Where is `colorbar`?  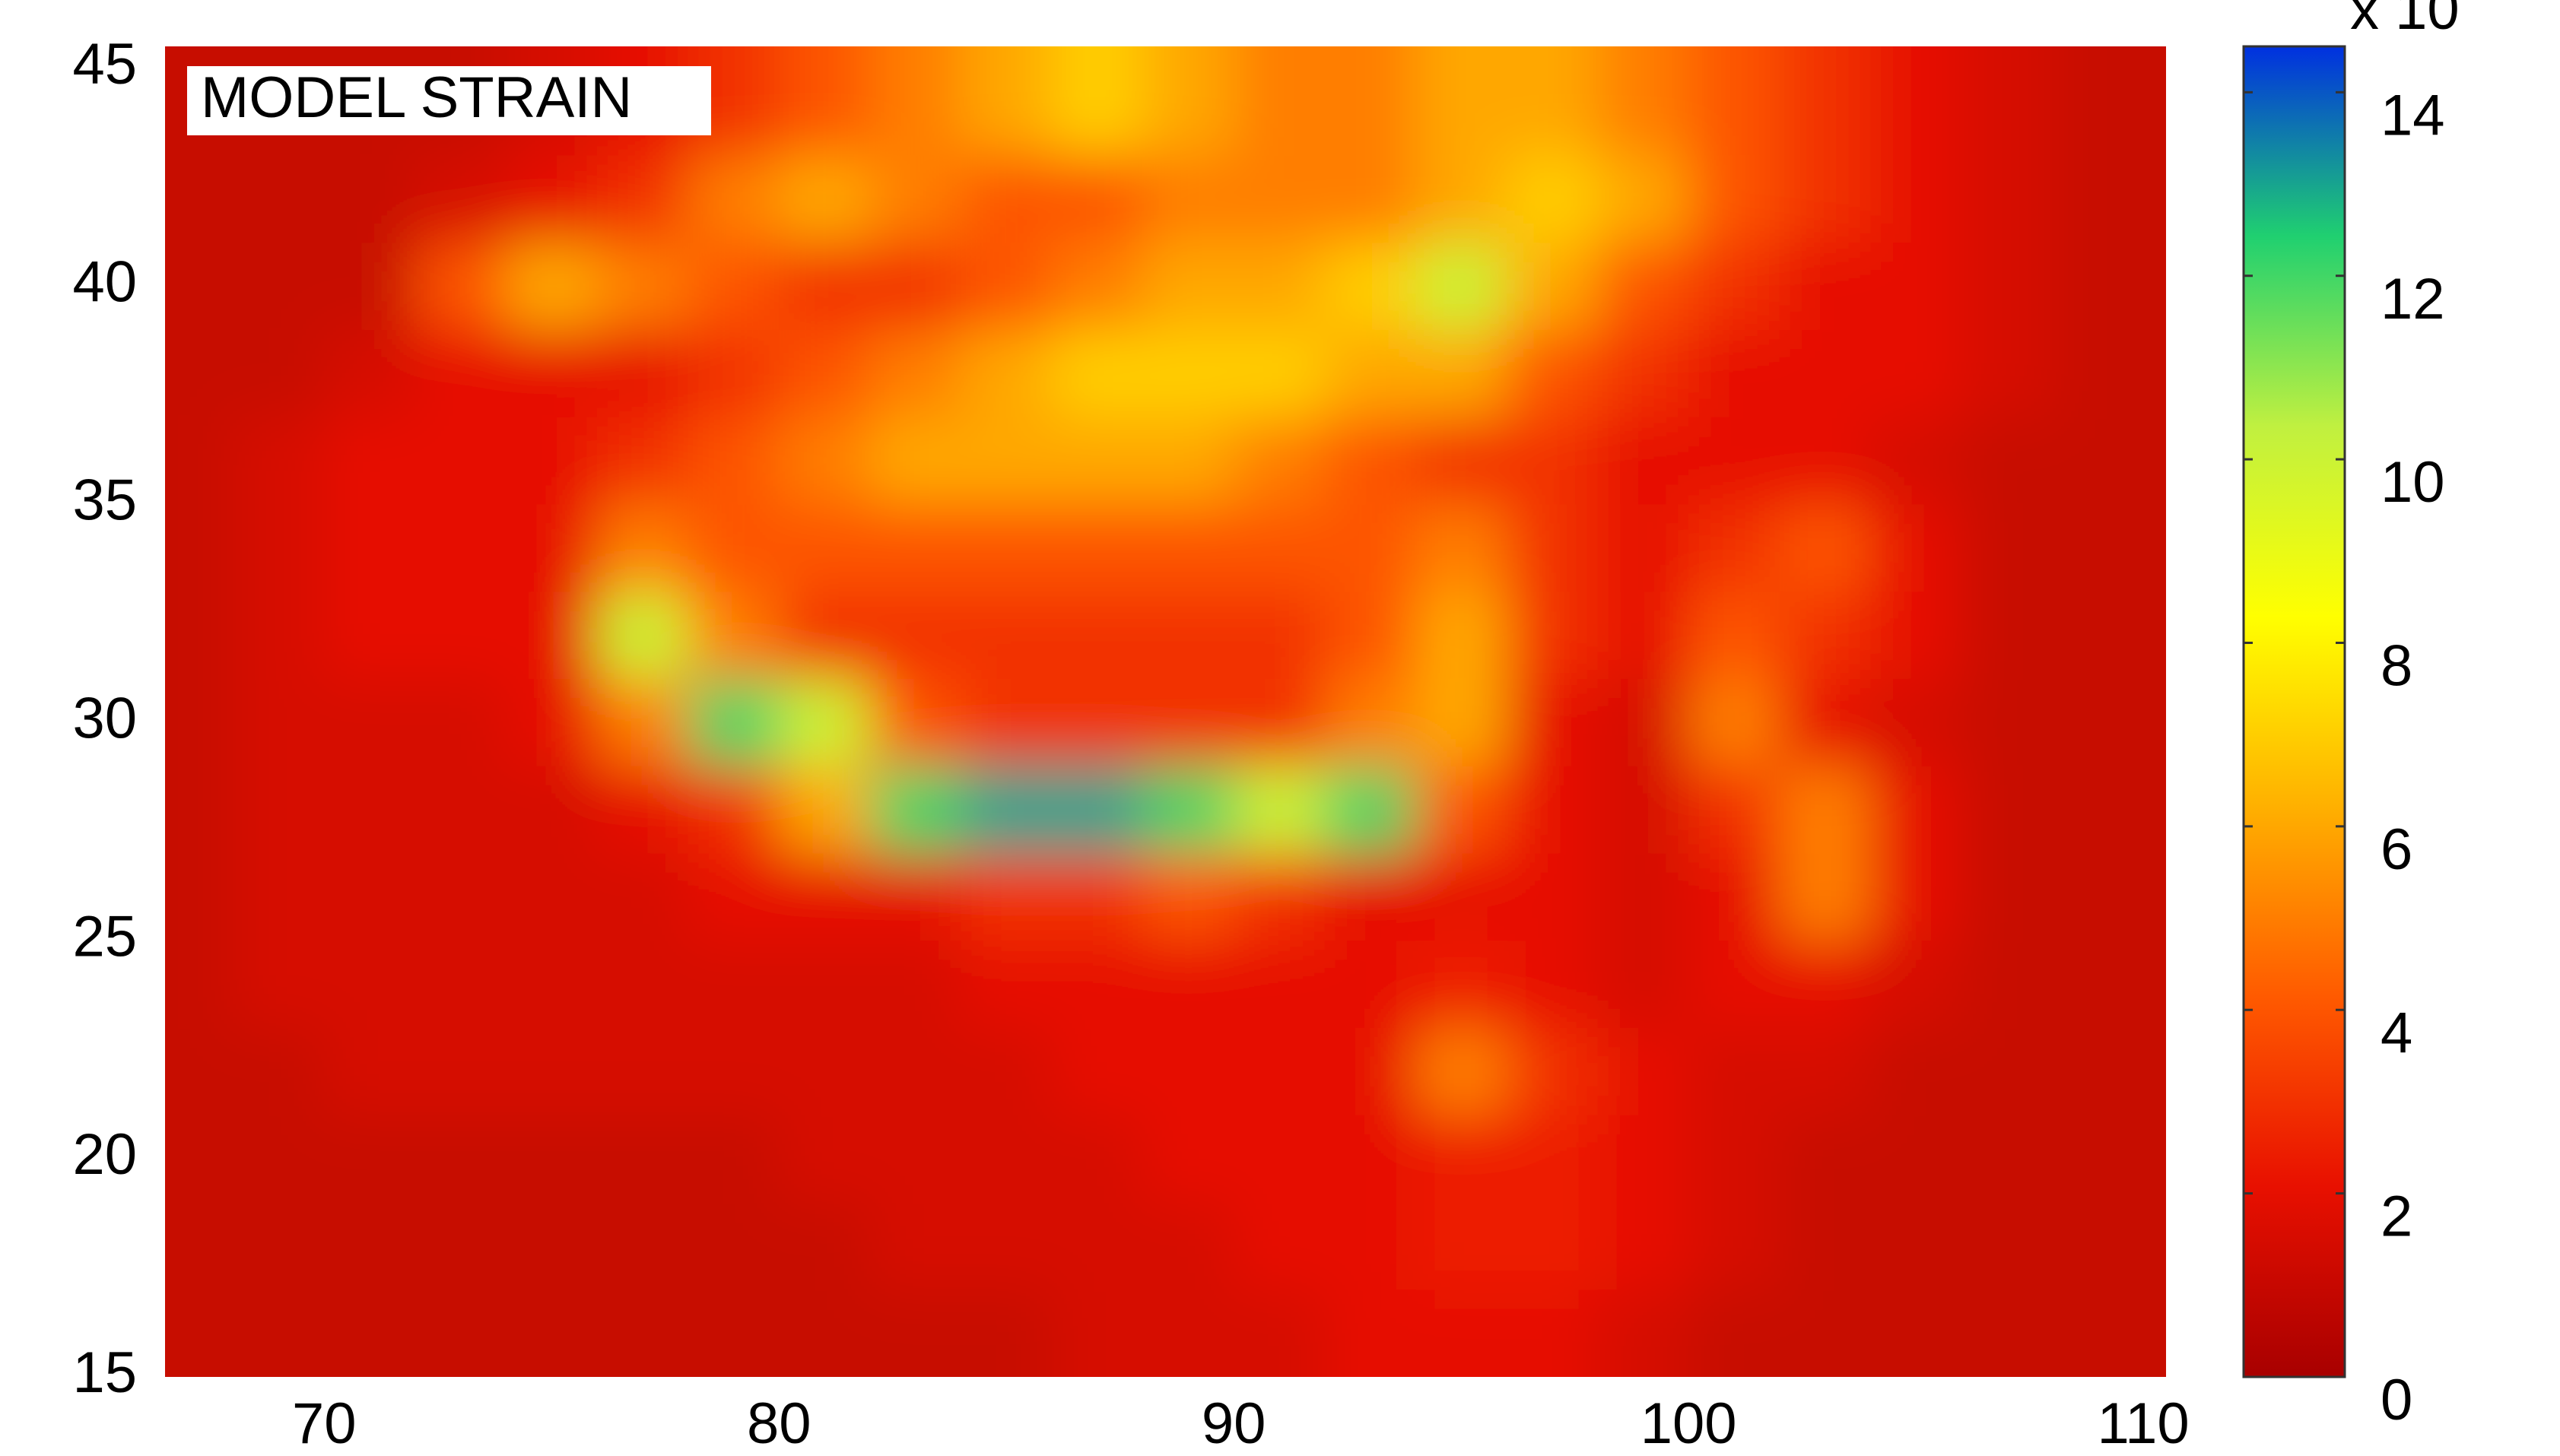 colorbar is located at coordinates (2294, 711).